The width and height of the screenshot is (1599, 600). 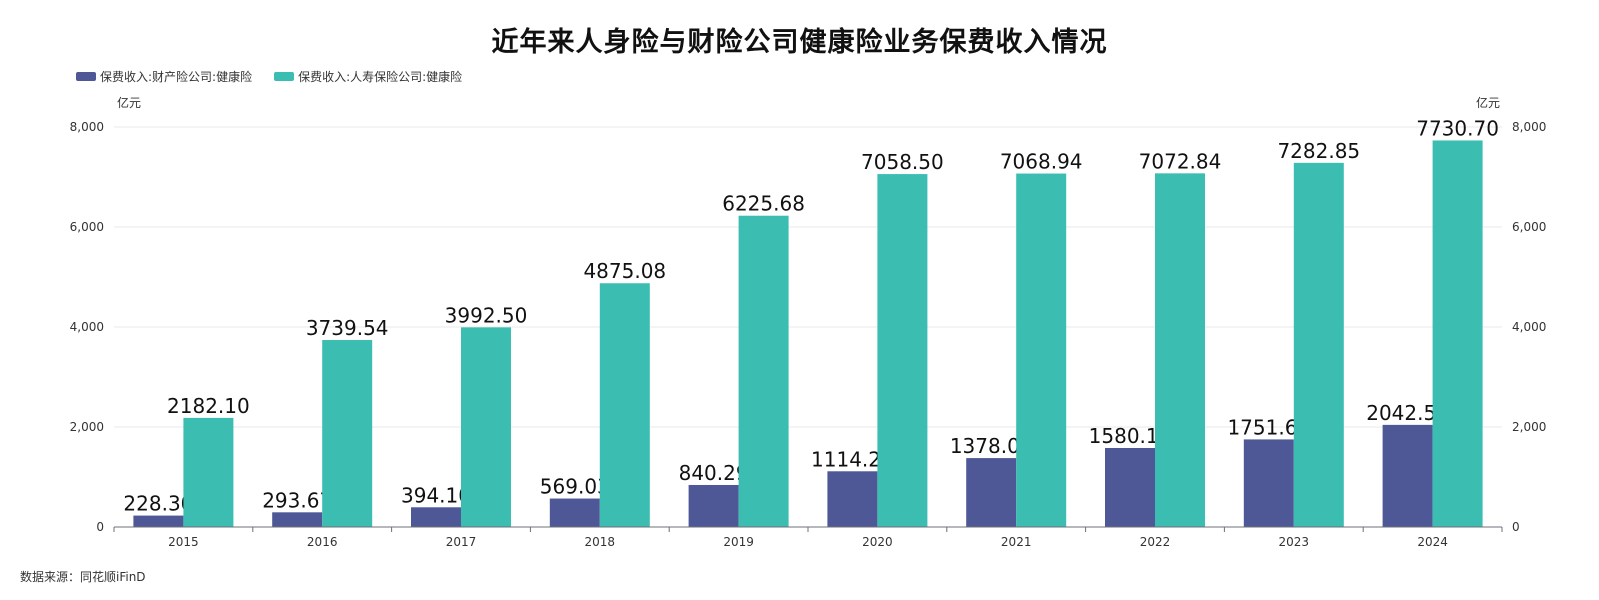 What do you see at coordinates (713, 505) in the screenshot?
I see `bar-property-2019` at bounding box center [713, 505].